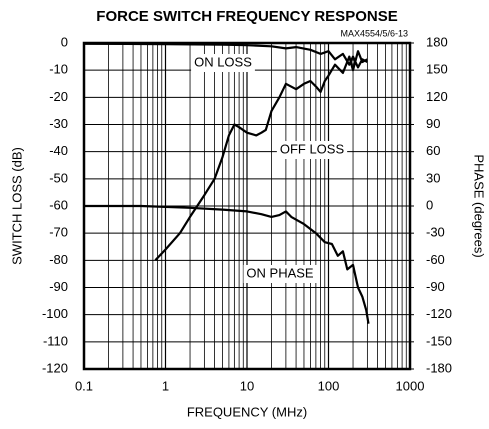 The height and width of the screenshot is (429, 489). Describe the element at coordinates (58, 96) in the screenshot. I see `y-tick-label: -20` at that location.